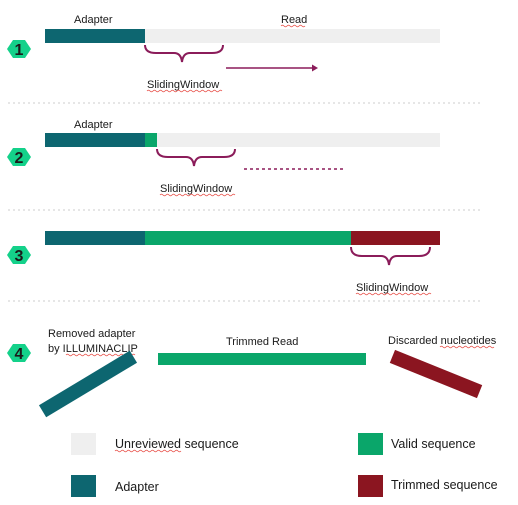 Image resolution: width=518 pixels, height=505 pixels. I want to click on legend-valid-swatch, so click(370, 444).